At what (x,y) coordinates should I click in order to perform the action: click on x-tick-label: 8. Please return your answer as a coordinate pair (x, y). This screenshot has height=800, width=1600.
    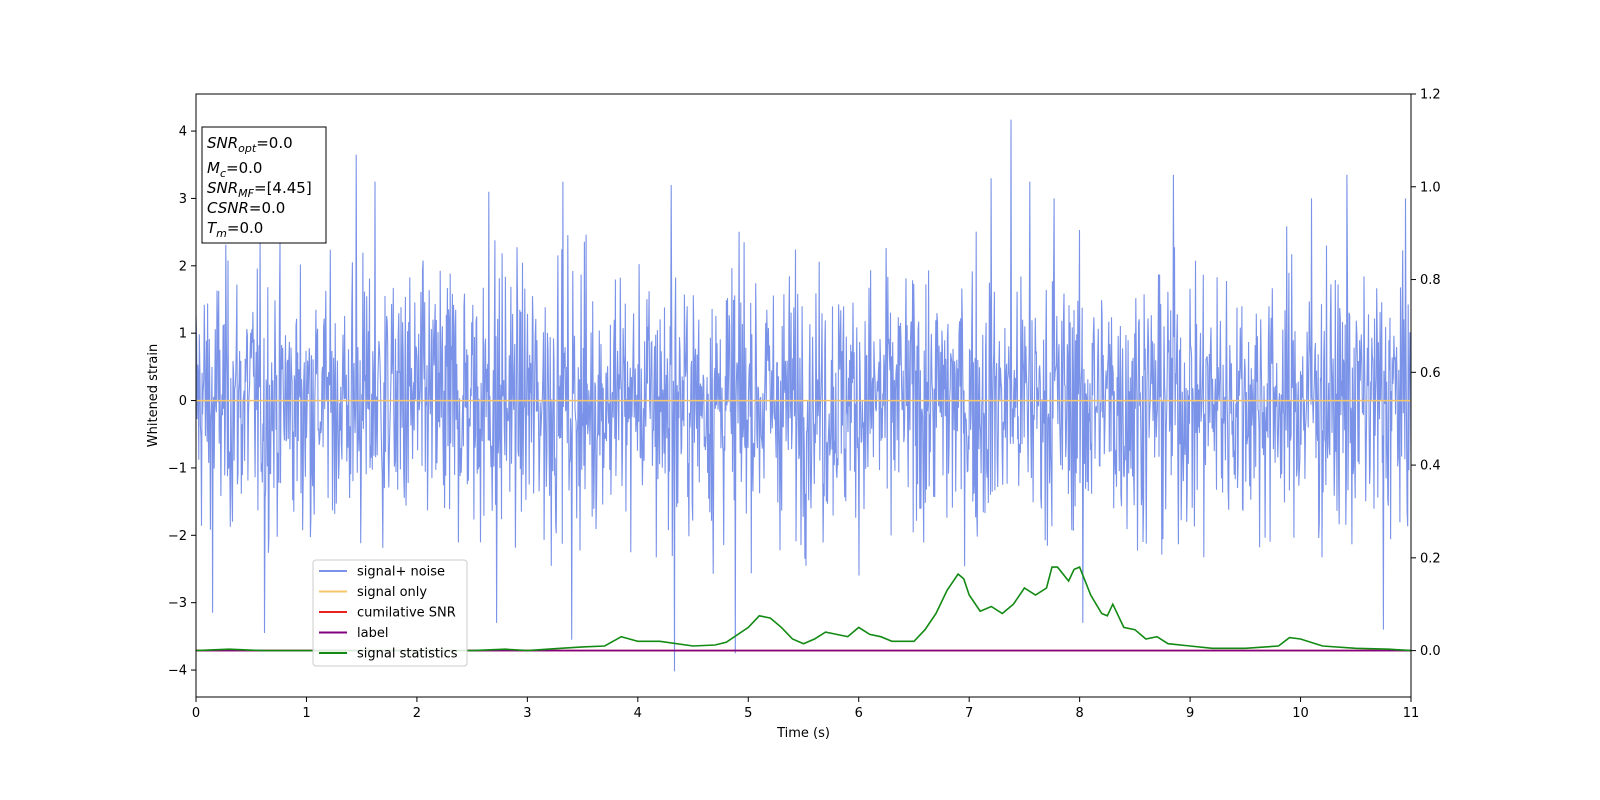
    Looking at the image, I should click on (1079, 713).